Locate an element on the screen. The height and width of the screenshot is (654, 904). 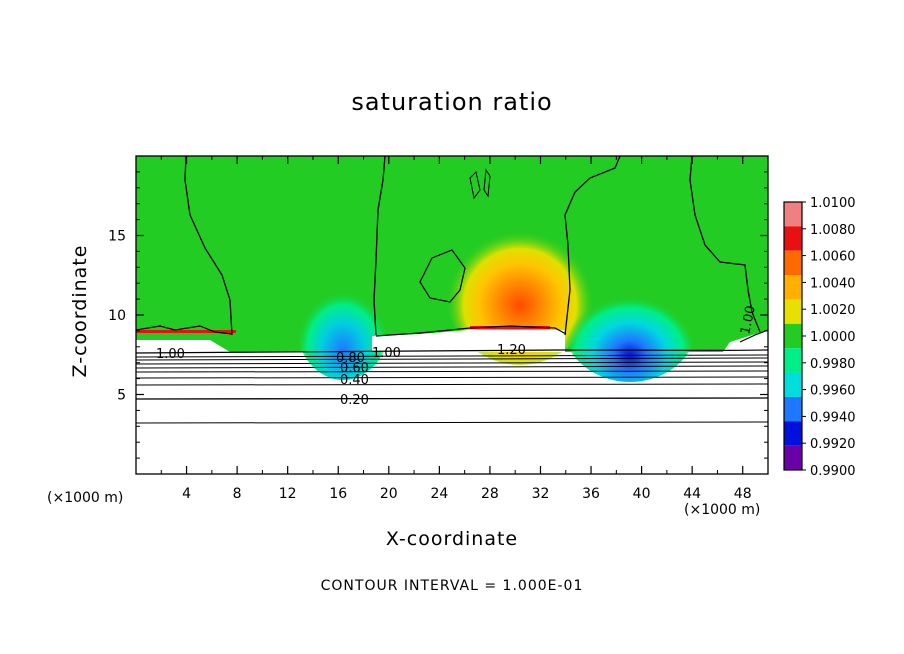
contour-label-1-00-west: 1.00 is located at coordinates (170, 354).